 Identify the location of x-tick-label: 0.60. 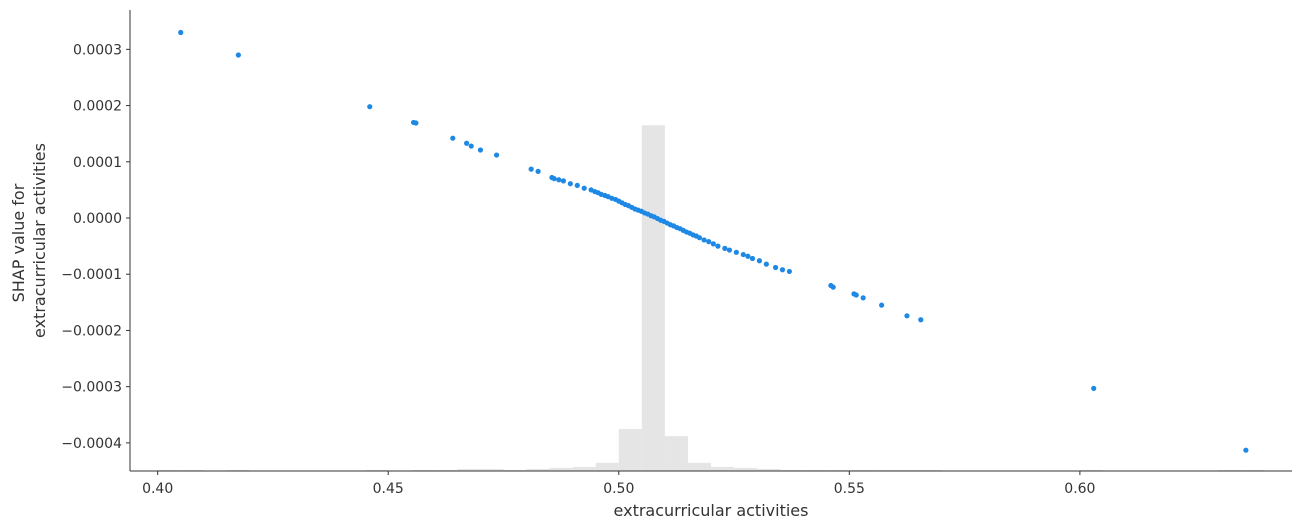
(1079, 489).